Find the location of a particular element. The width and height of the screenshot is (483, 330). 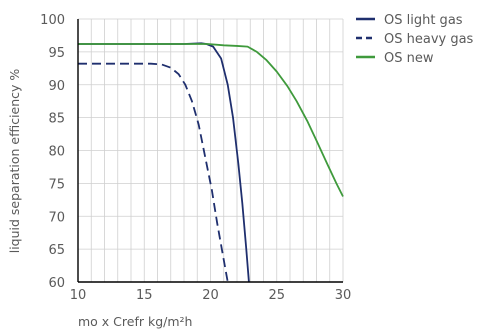

y-tick-label: 70 is located at coordinates (56, 217).